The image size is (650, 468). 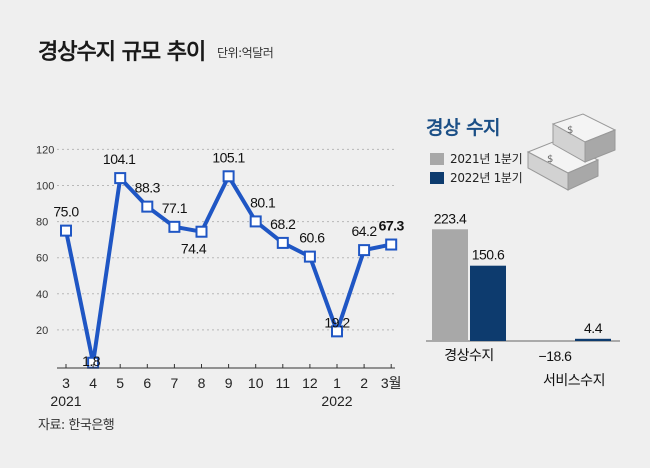 I want to click on source-note: 자료: 한국은행, so click(x=76, y=425).